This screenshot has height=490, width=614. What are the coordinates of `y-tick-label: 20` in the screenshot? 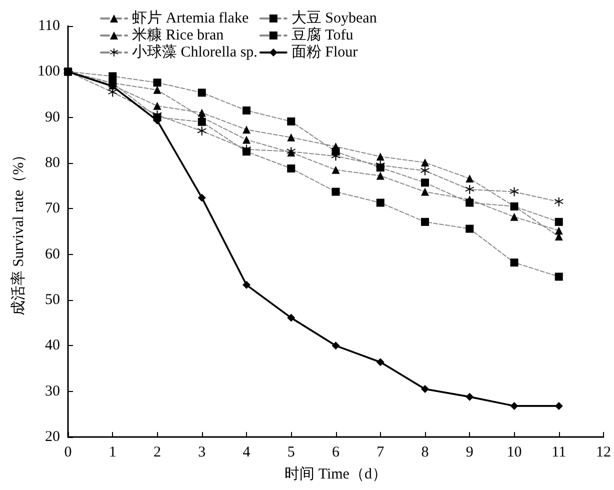 It's located at (52, 437).